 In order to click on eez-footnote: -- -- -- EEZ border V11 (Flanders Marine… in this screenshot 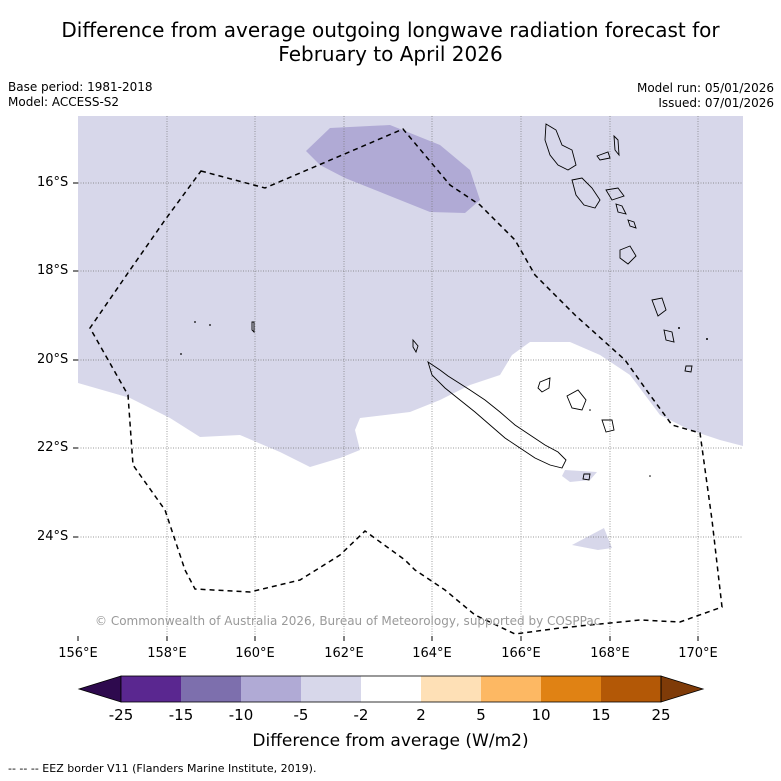, I will do `click(162, 768)`.